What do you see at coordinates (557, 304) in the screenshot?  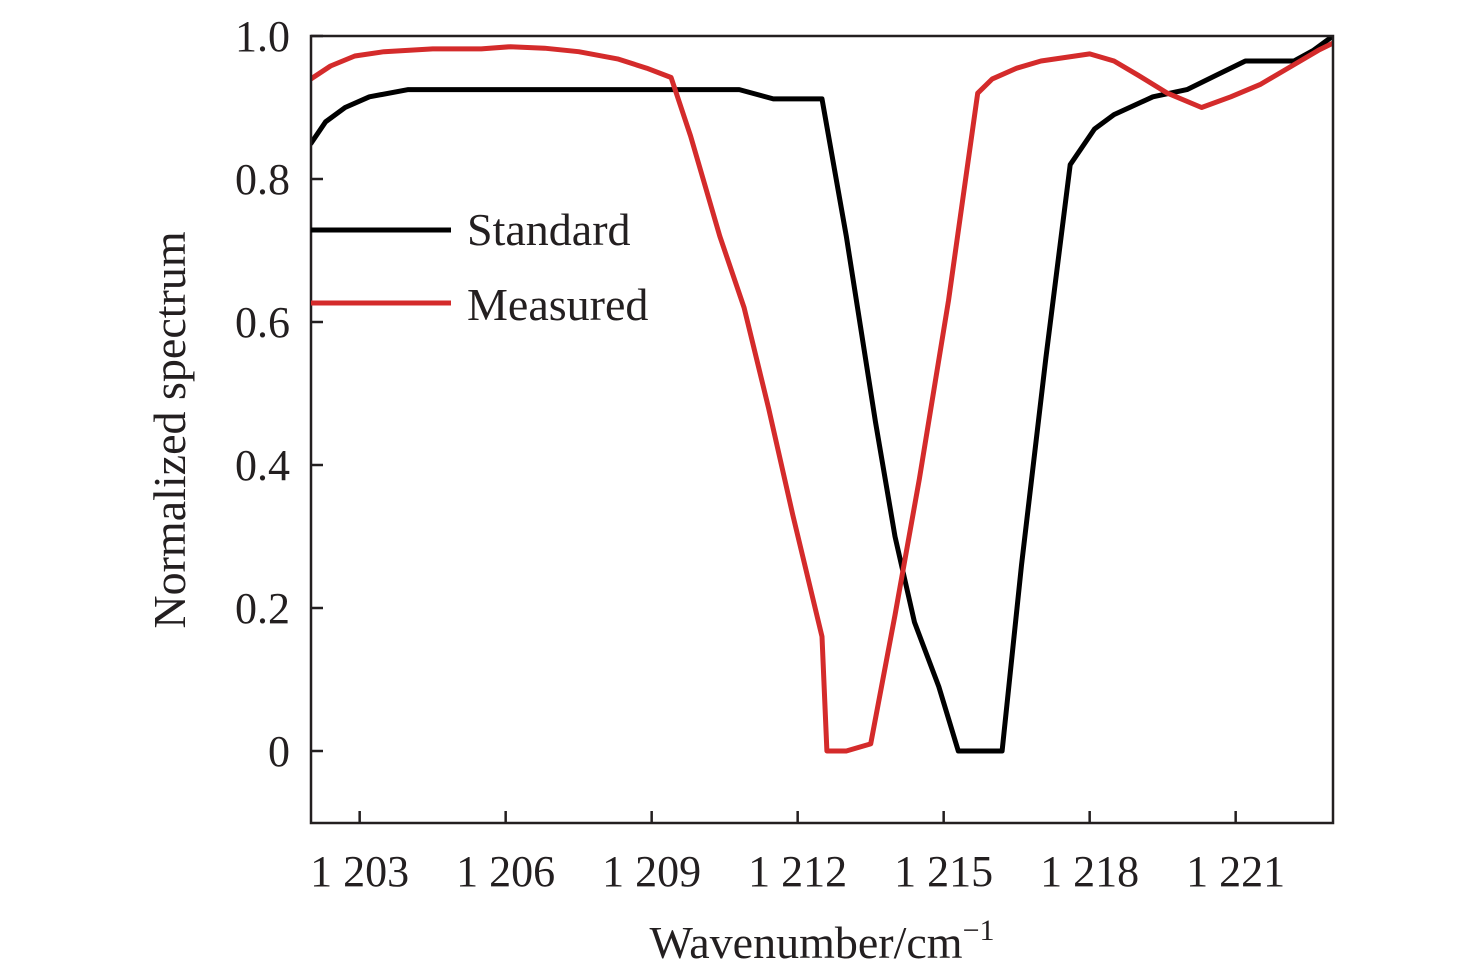 I see `legend-label-measured: Measured` at bounding box center [557, 304].